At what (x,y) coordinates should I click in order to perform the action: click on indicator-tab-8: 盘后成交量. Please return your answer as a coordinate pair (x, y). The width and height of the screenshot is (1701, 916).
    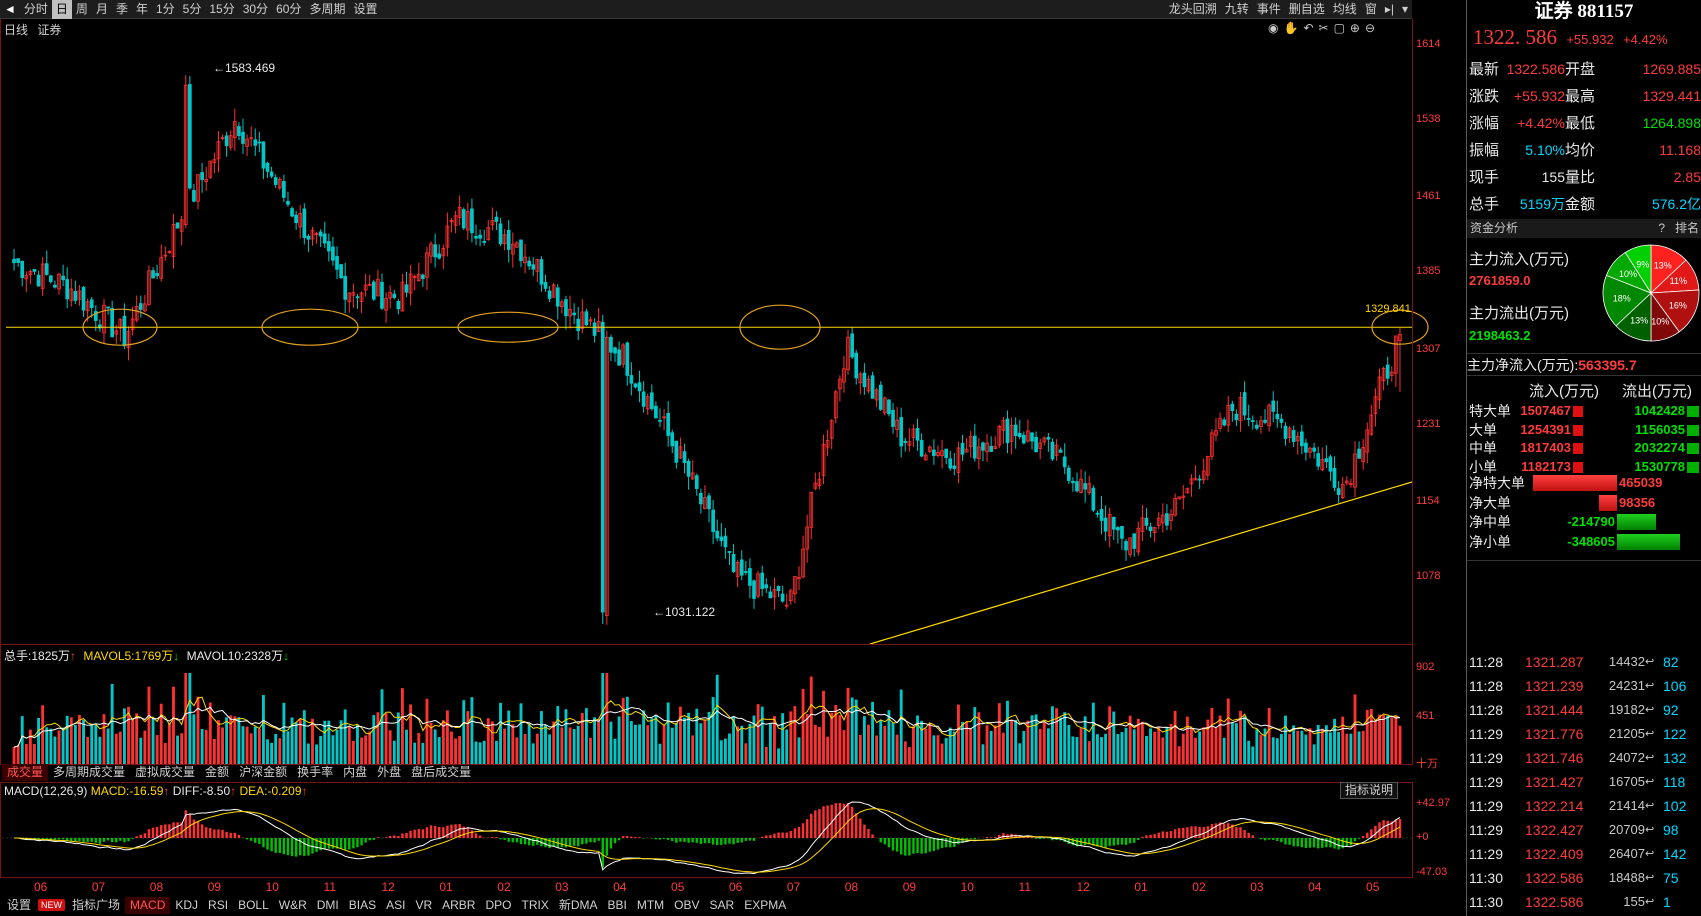
    Looking at the image, I should click on (441, 772).